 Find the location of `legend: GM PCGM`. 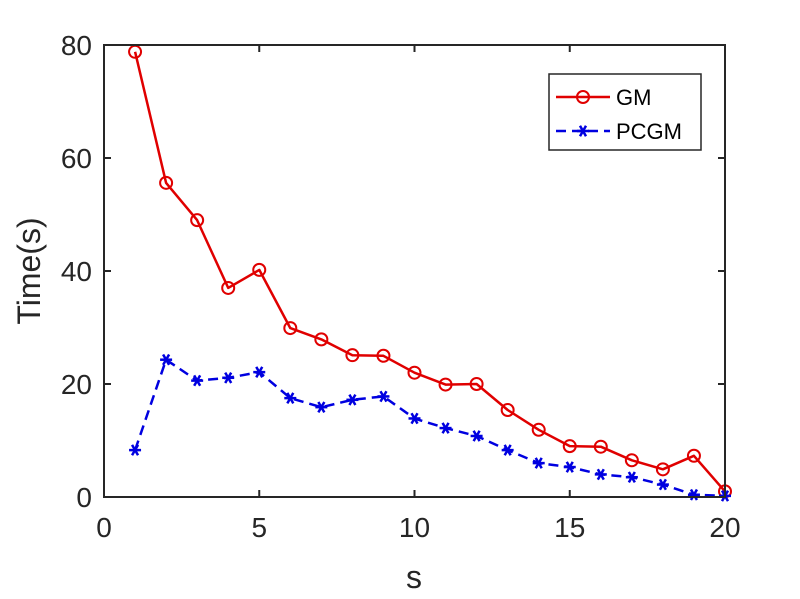

legend: GM PCGM is located at coordinates (625, 112).